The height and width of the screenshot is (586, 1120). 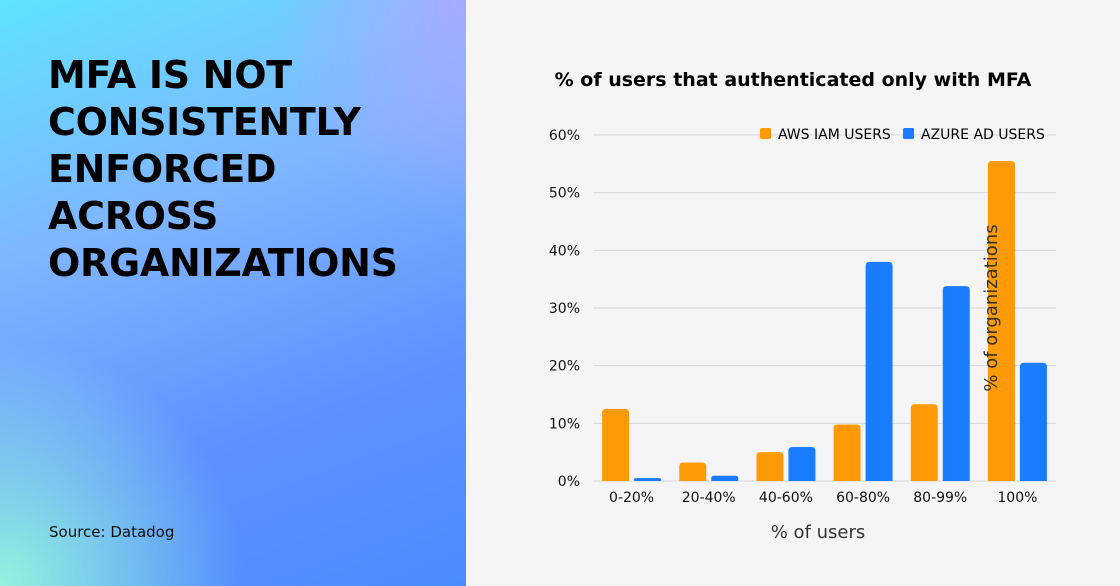 What do you see at coordinates (902, 135) in the screenshot?
I see `legend: AWS IAM USERS AZURE AD USERS` at bounding box center [902, 135].